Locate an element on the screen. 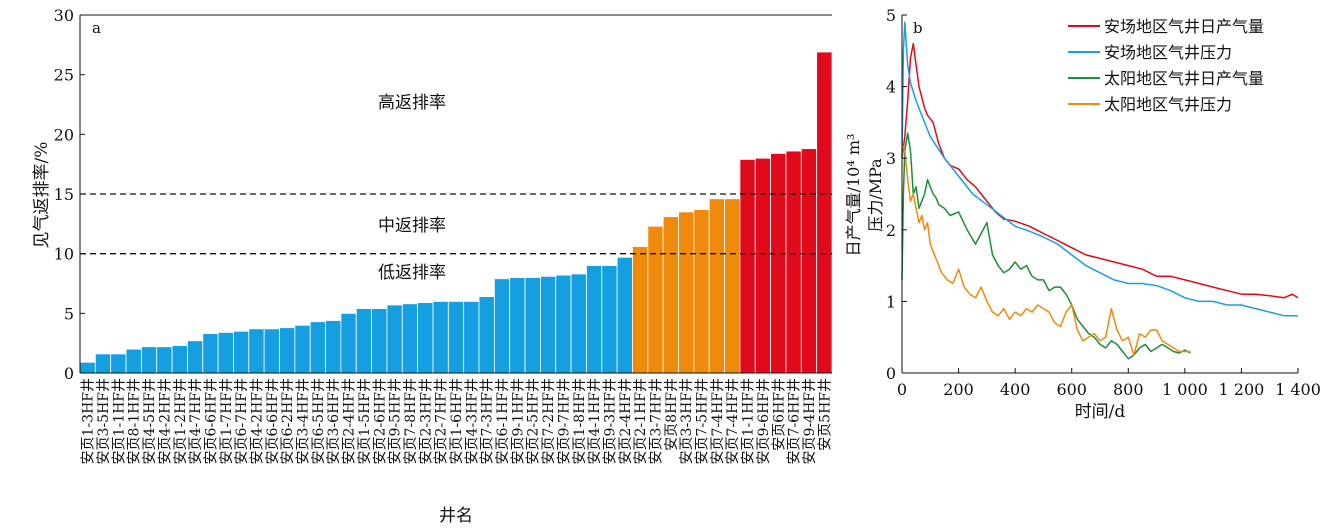  x-tick-label: 安页1-6HF井 is located at coordinates (457, 421).